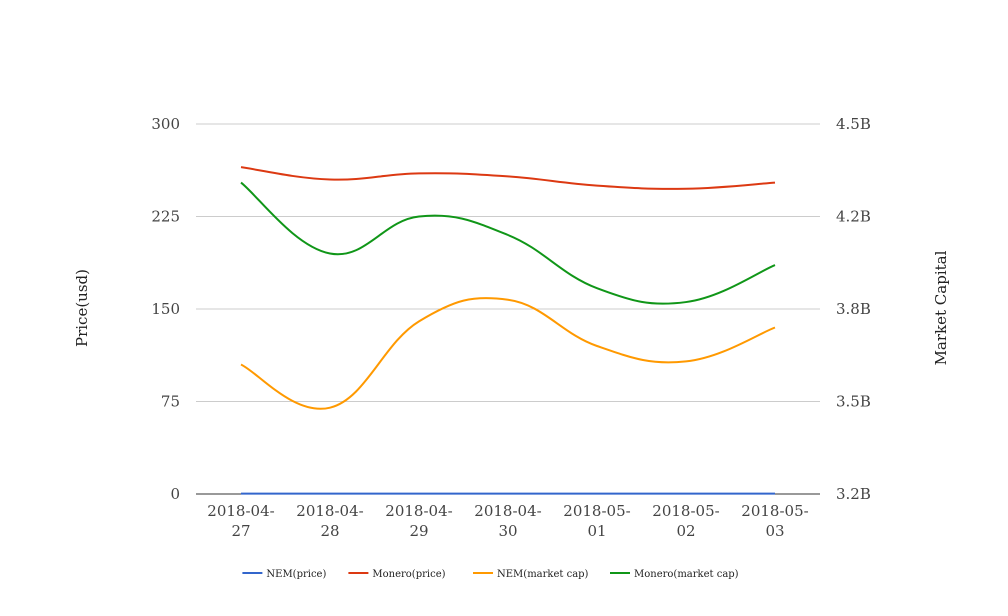 This screenshot has height=616, width=1008. I want to click on x-tick-label: 2018-05-02, so click(685, 521).